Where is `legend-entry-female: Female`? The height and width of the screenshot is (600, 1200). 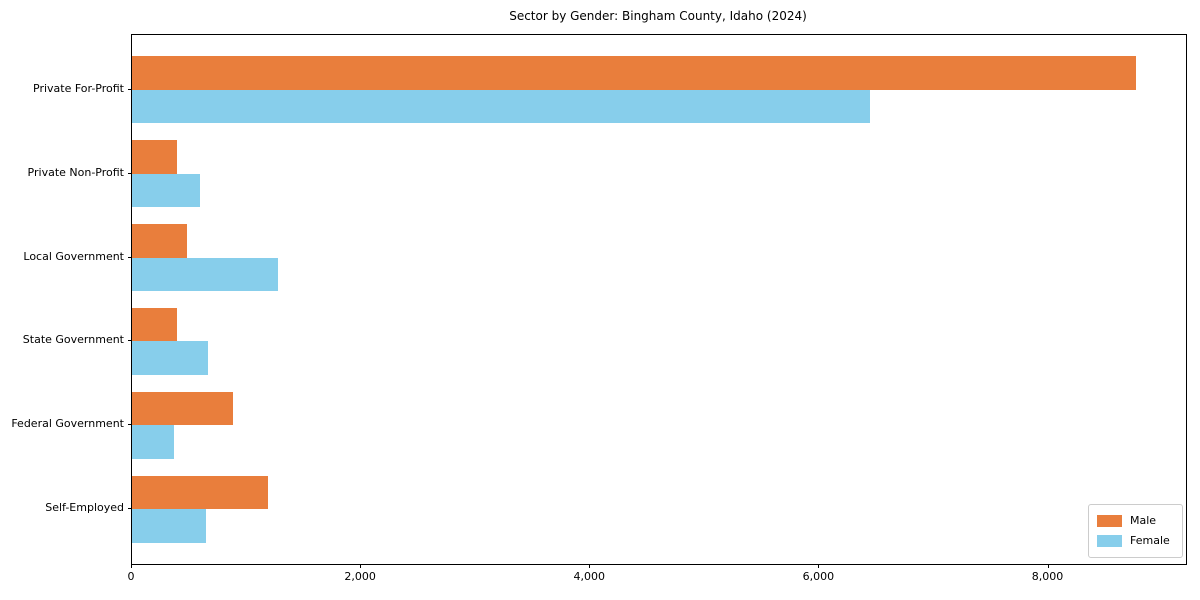 legend-entry-female: Female is located at coordinates (1133, 541).